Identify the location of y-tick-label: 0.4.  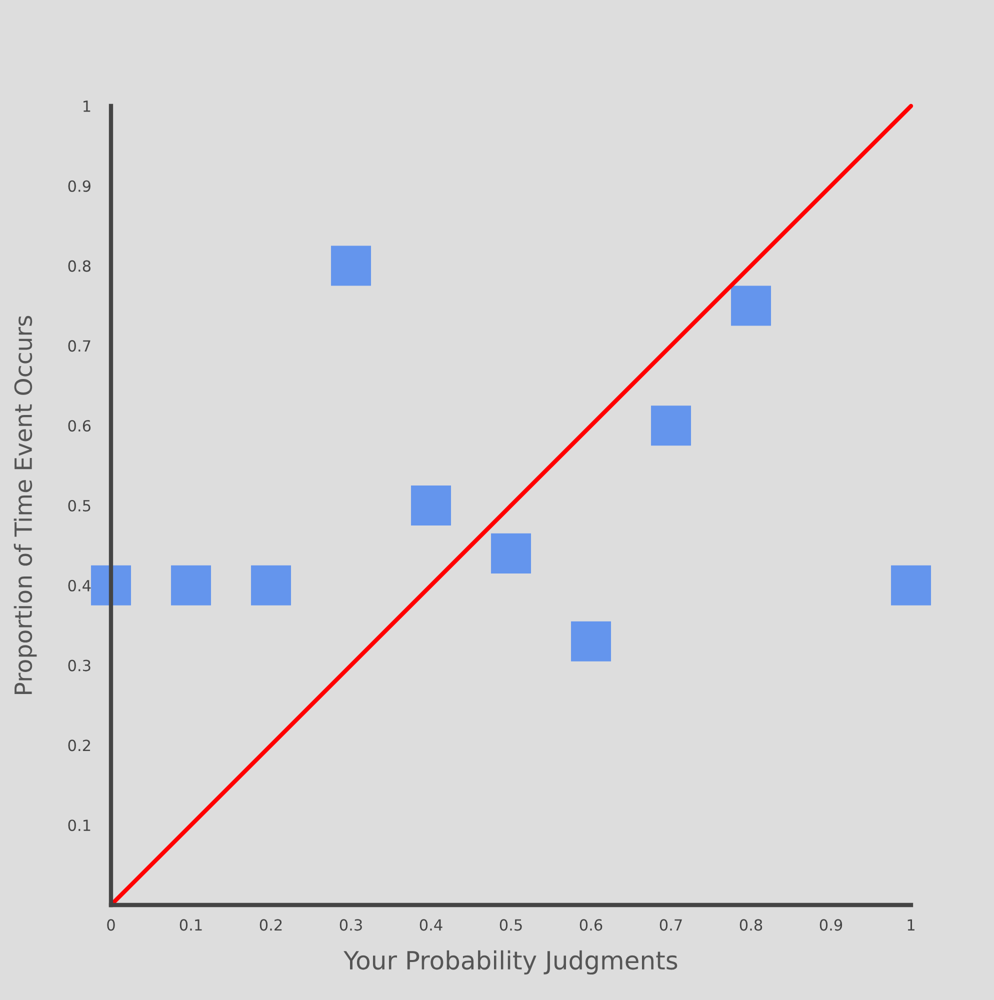
(79, 586).